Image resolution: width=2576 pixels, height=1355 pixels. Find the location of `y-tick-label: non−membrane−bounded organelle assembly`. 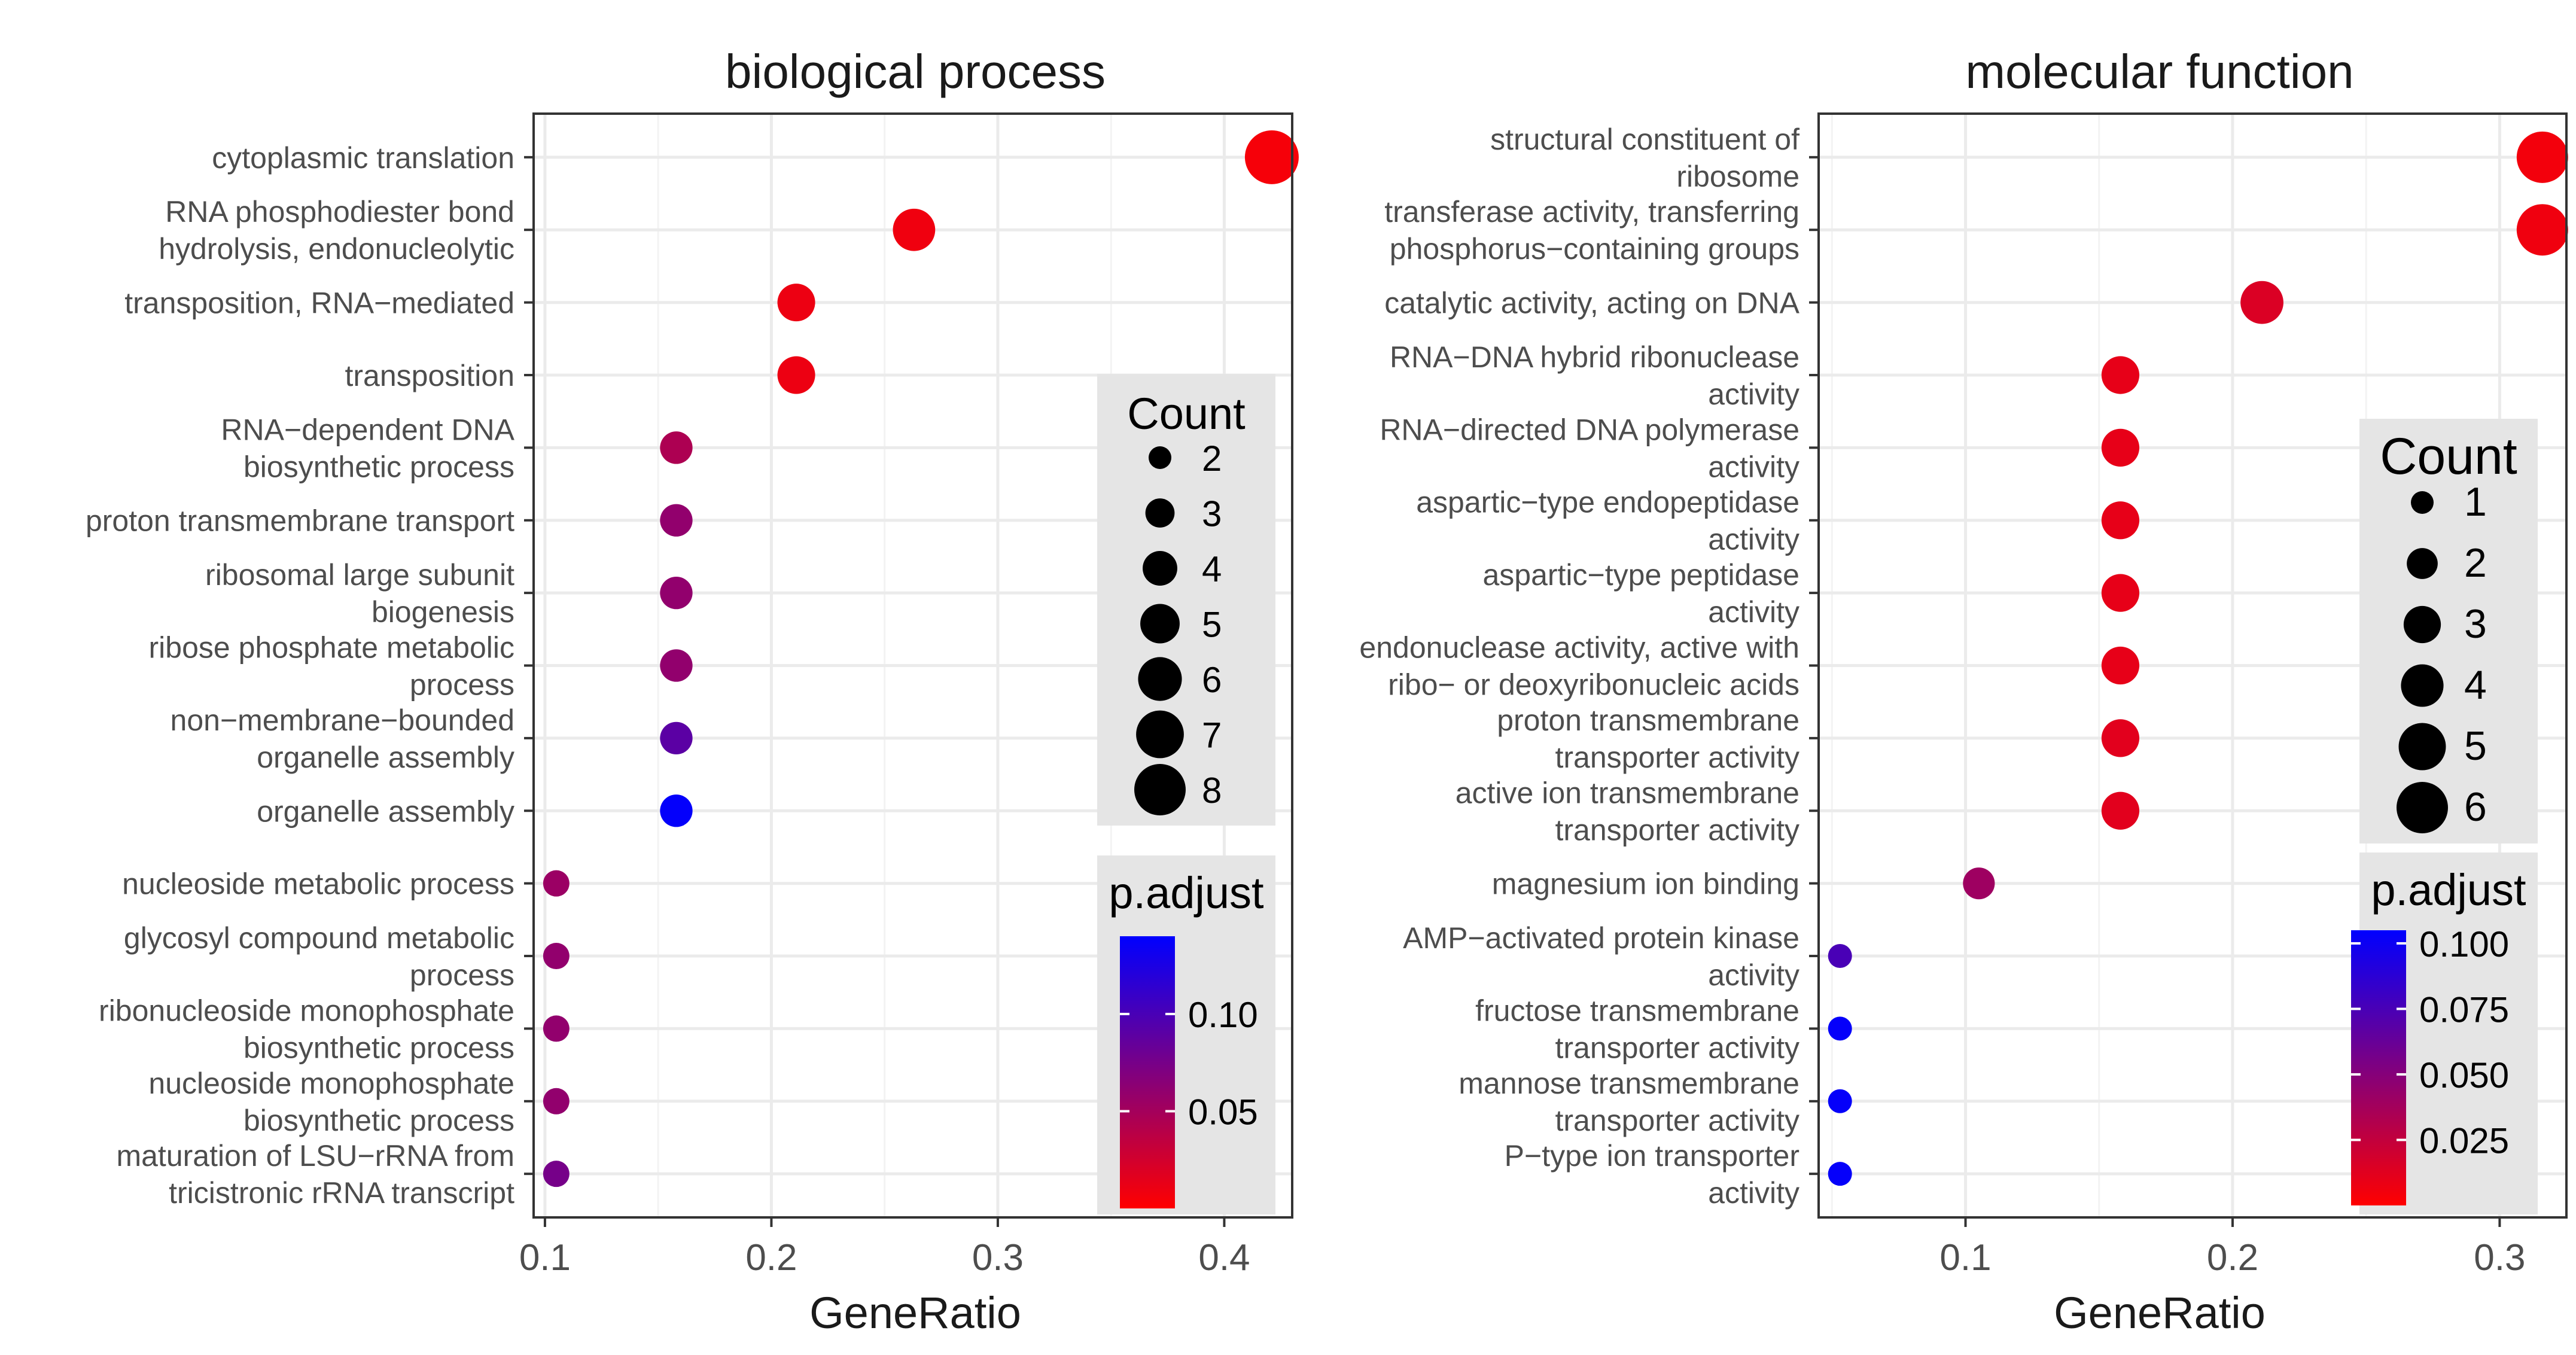

y-tick-label: non−membrane−bounded organelle assembly is located at coordinates (342, 739).